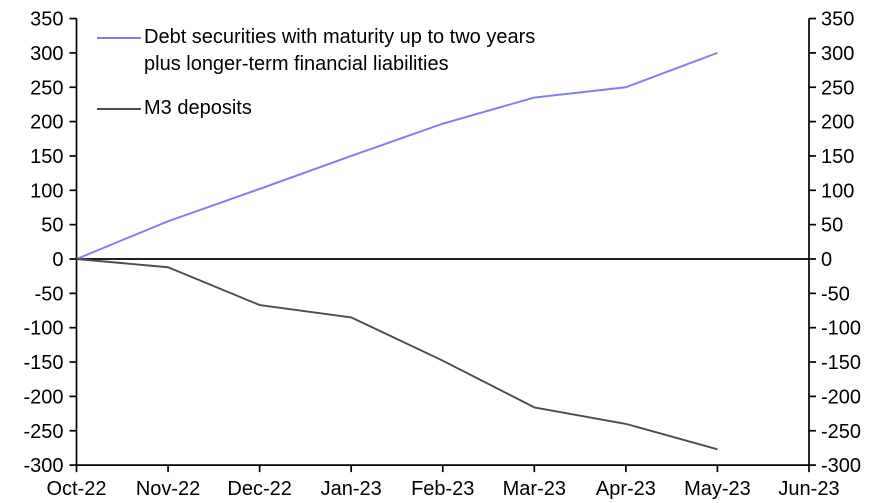 Image resolution: width=892 pixels, height=503 pixels. What do you see at coordinates (43, 363) in the screenshot?
I see `y-tick-label-left: -150` at bounding box center [43, 363].